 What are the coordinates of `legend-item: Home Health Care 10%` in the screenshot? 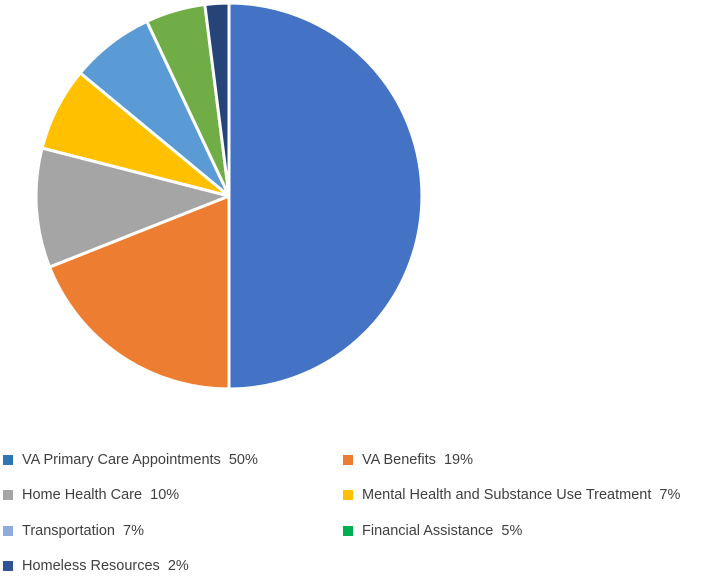 It's located at (91, 495).